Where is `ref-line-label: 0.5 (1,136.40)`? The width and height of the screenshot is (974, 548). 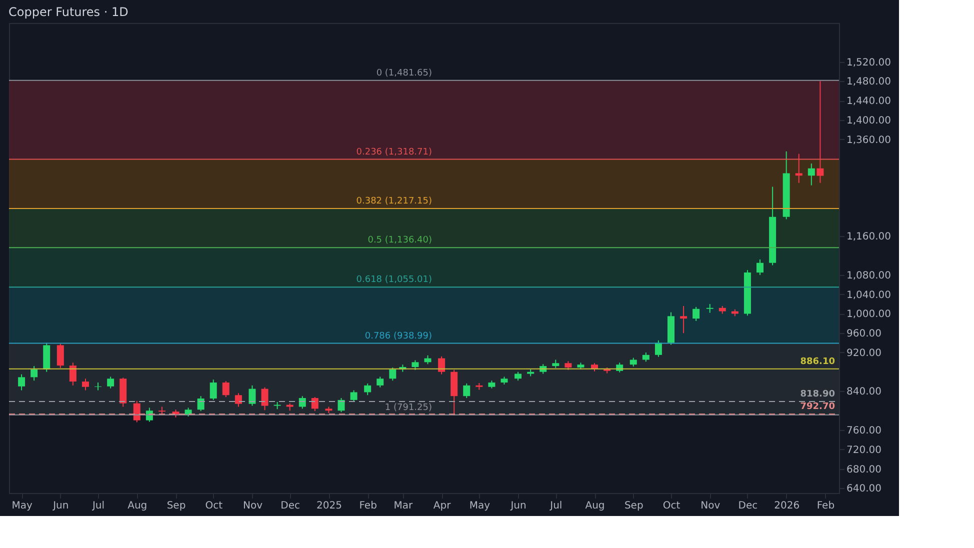 ref-line-label: 0.5 (1,136.40) is located at coordinates (400, 241).